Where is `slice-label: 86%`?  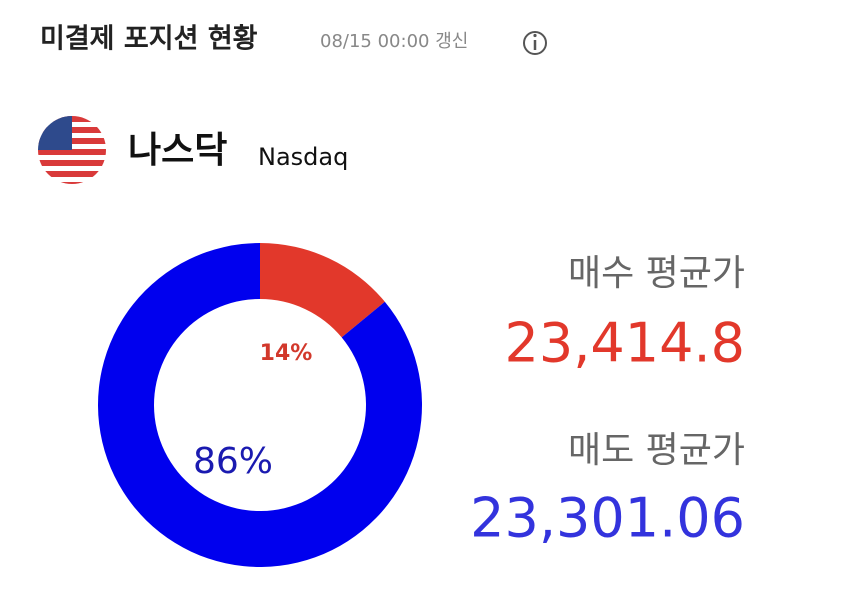
slice-label: 86% is located at coordinates (233, 461).